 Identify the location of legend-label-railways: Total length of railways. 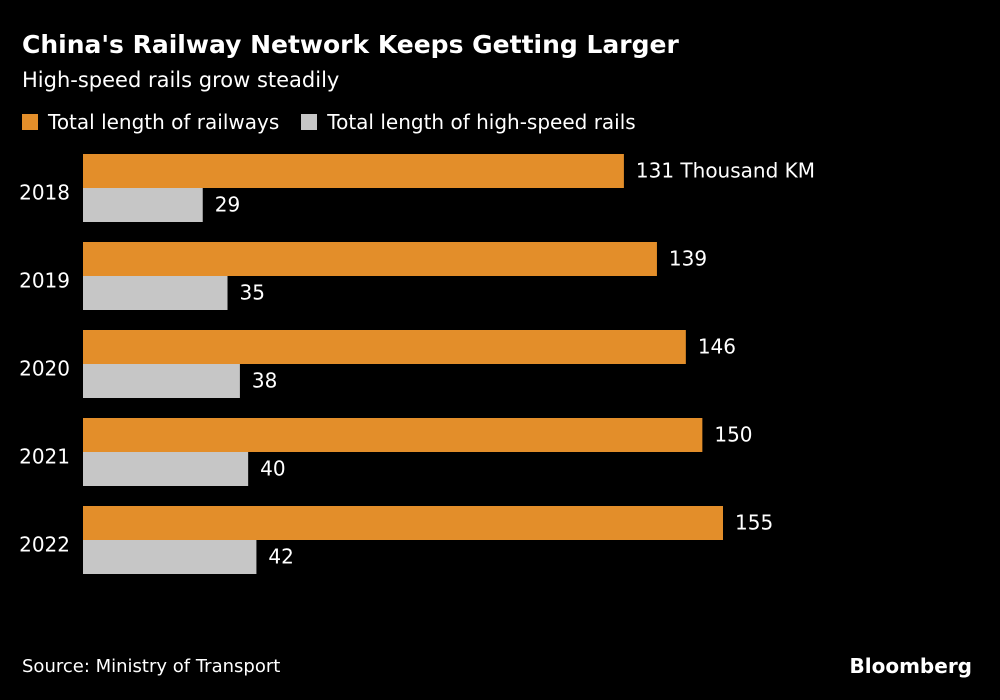
(164, 122).